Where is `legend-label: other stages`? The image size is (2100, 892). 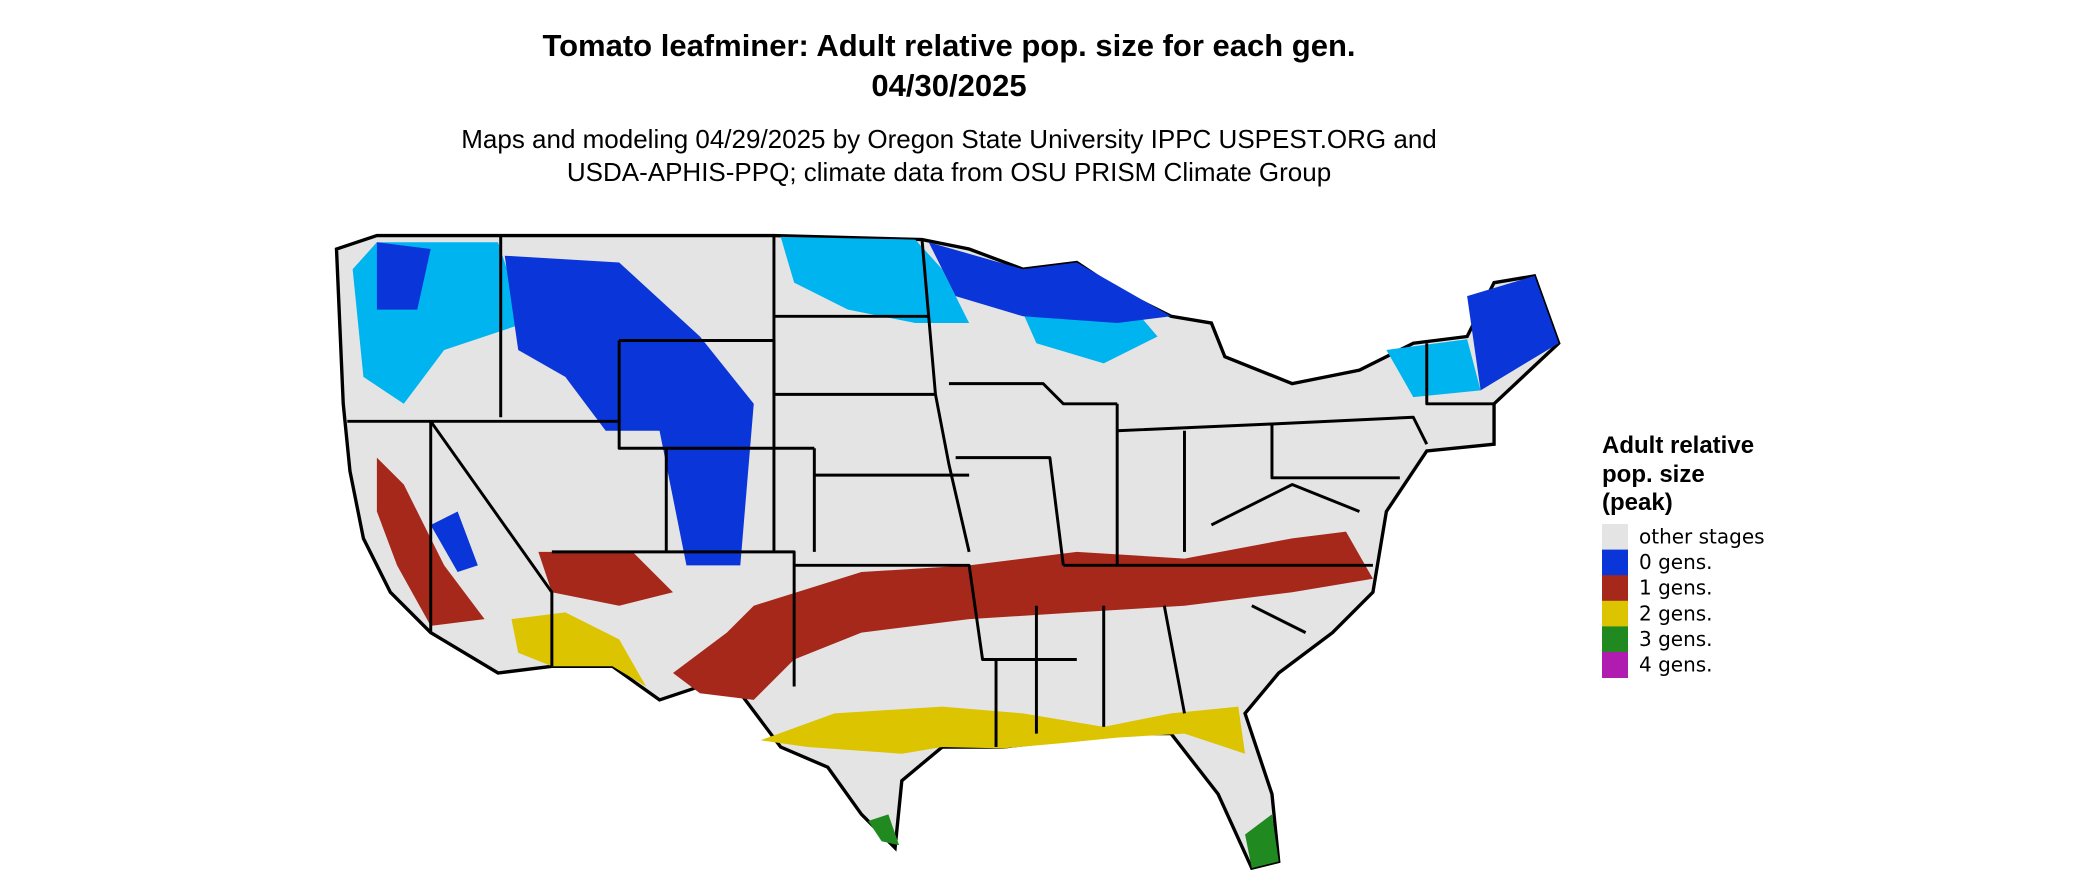 legend-label: other stages is located at coordinates (1702, 537).